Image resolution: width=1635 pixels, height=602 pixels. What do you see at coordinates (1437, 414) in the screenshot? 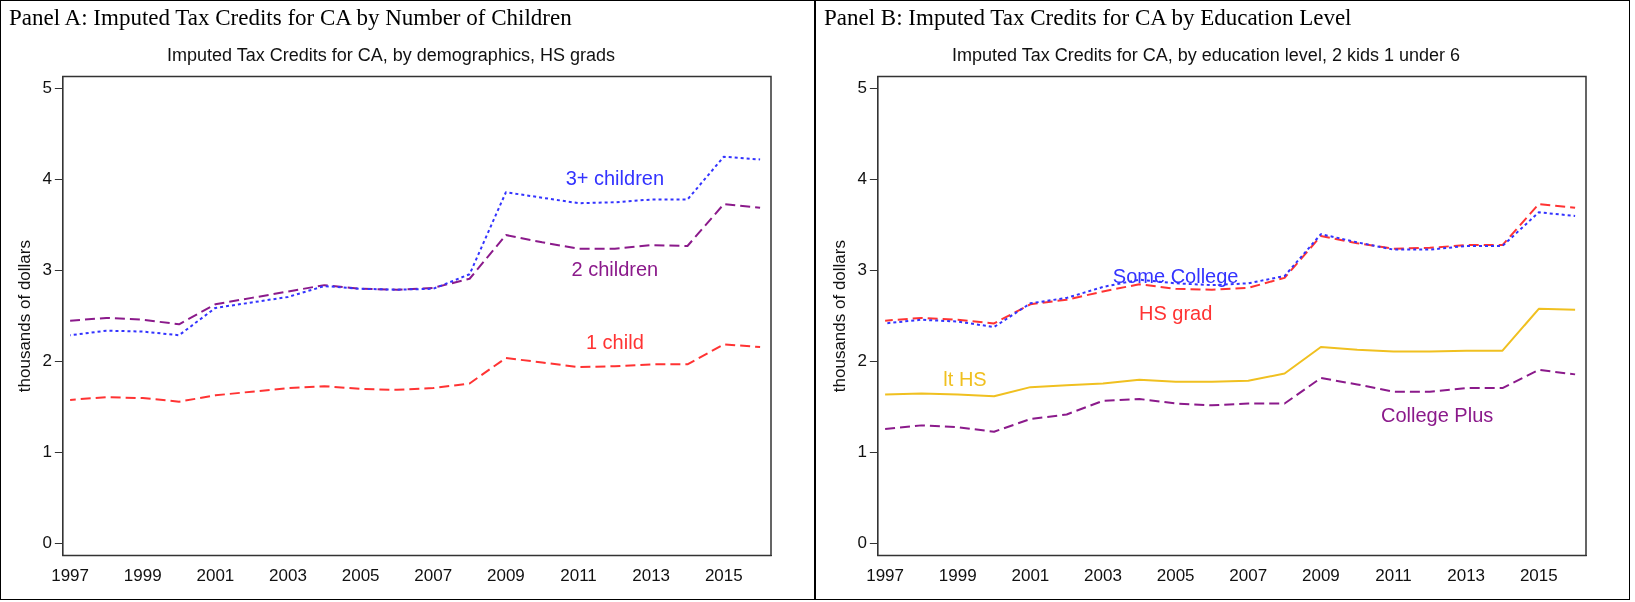
I see `series-label: College Plus` at bounding box center [1437, 414].